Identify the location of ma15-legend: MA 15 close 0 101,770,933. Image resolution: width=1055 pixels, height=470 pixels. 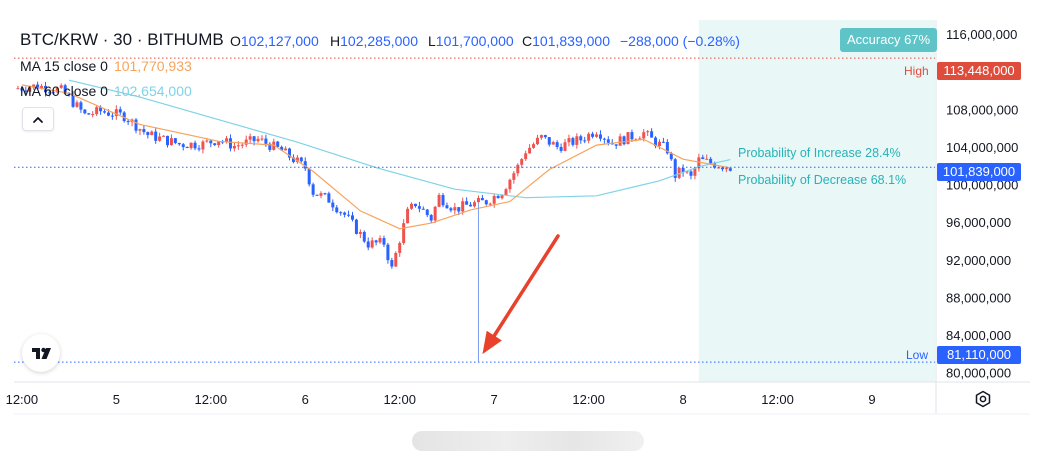
(106, 66).